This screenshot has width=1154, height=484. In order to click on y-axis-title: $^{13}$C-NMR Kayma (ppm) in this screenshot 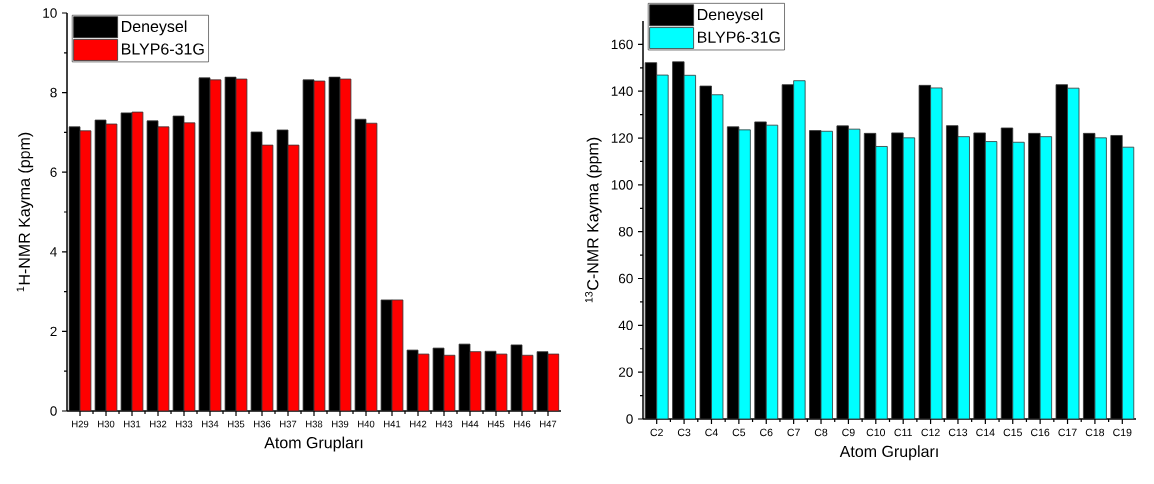, I will do `click(593, 220)`.